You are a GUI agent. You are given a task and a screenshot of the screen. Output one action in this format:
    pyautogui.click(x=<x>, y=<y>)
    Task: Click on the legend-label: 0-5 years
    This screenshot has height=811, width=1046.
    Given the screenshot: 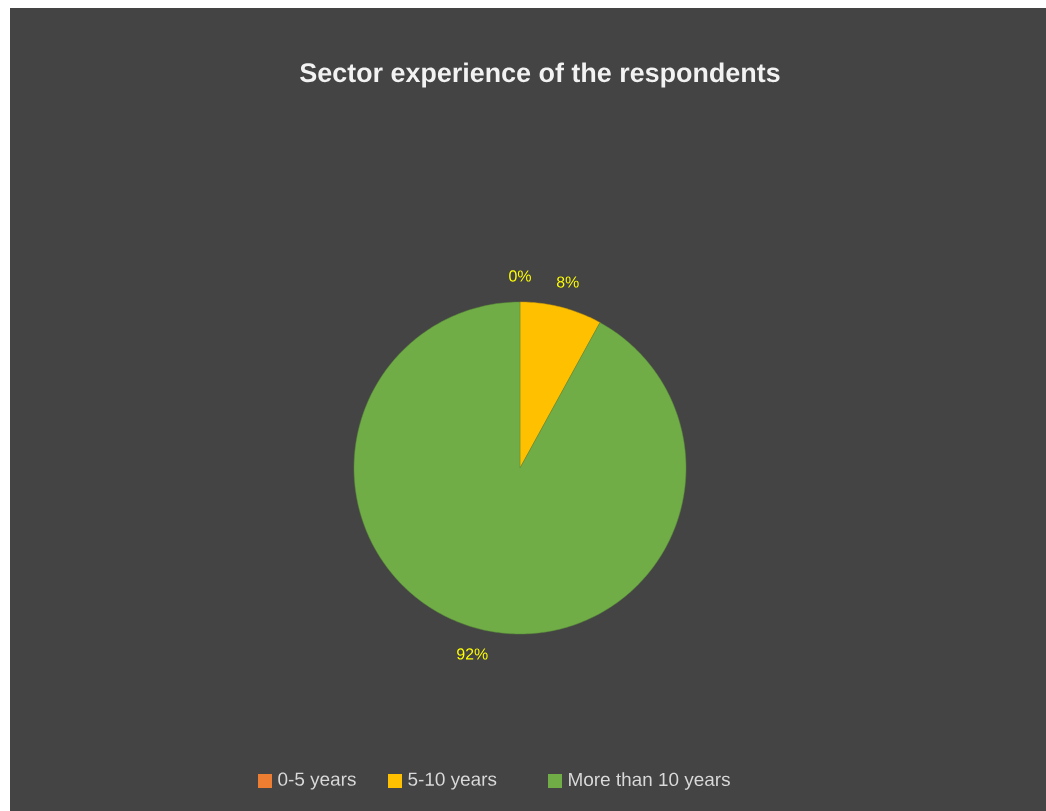 What is the action you would take?
    pyautogui.click(x=317, y=781)
    